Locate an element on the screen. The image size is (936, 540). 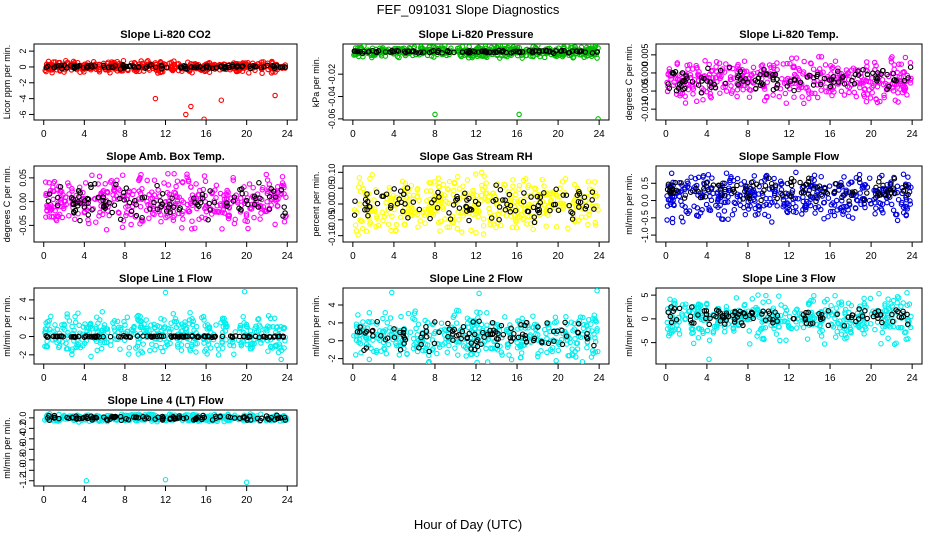
chart-title: Slope Line 1 Flow is located at coordinates (165, 279).